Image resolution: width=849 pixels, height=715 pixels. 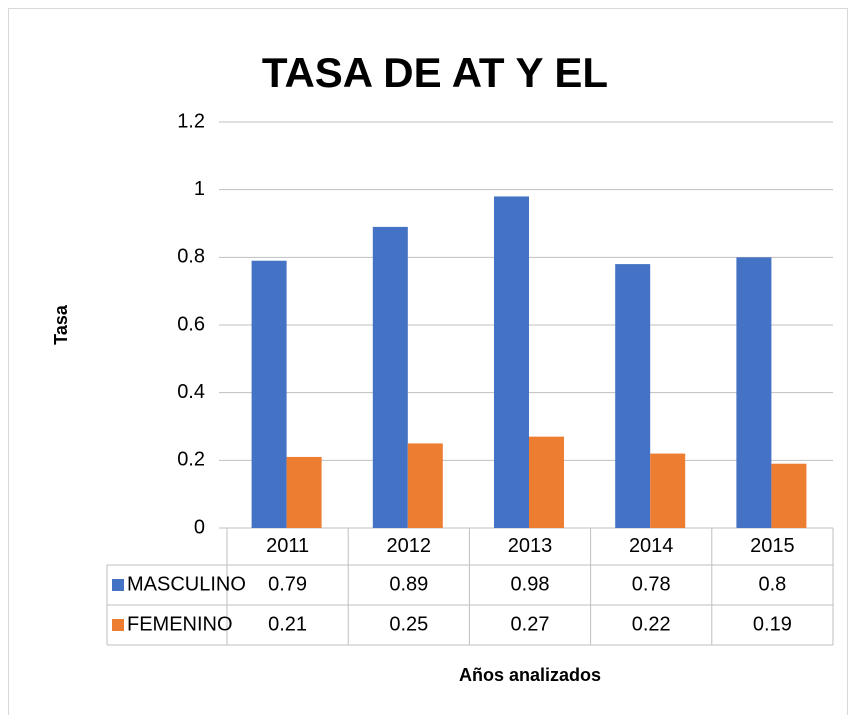 I want to click on y-tick-label: 0.8, so click(x=191, y=257).